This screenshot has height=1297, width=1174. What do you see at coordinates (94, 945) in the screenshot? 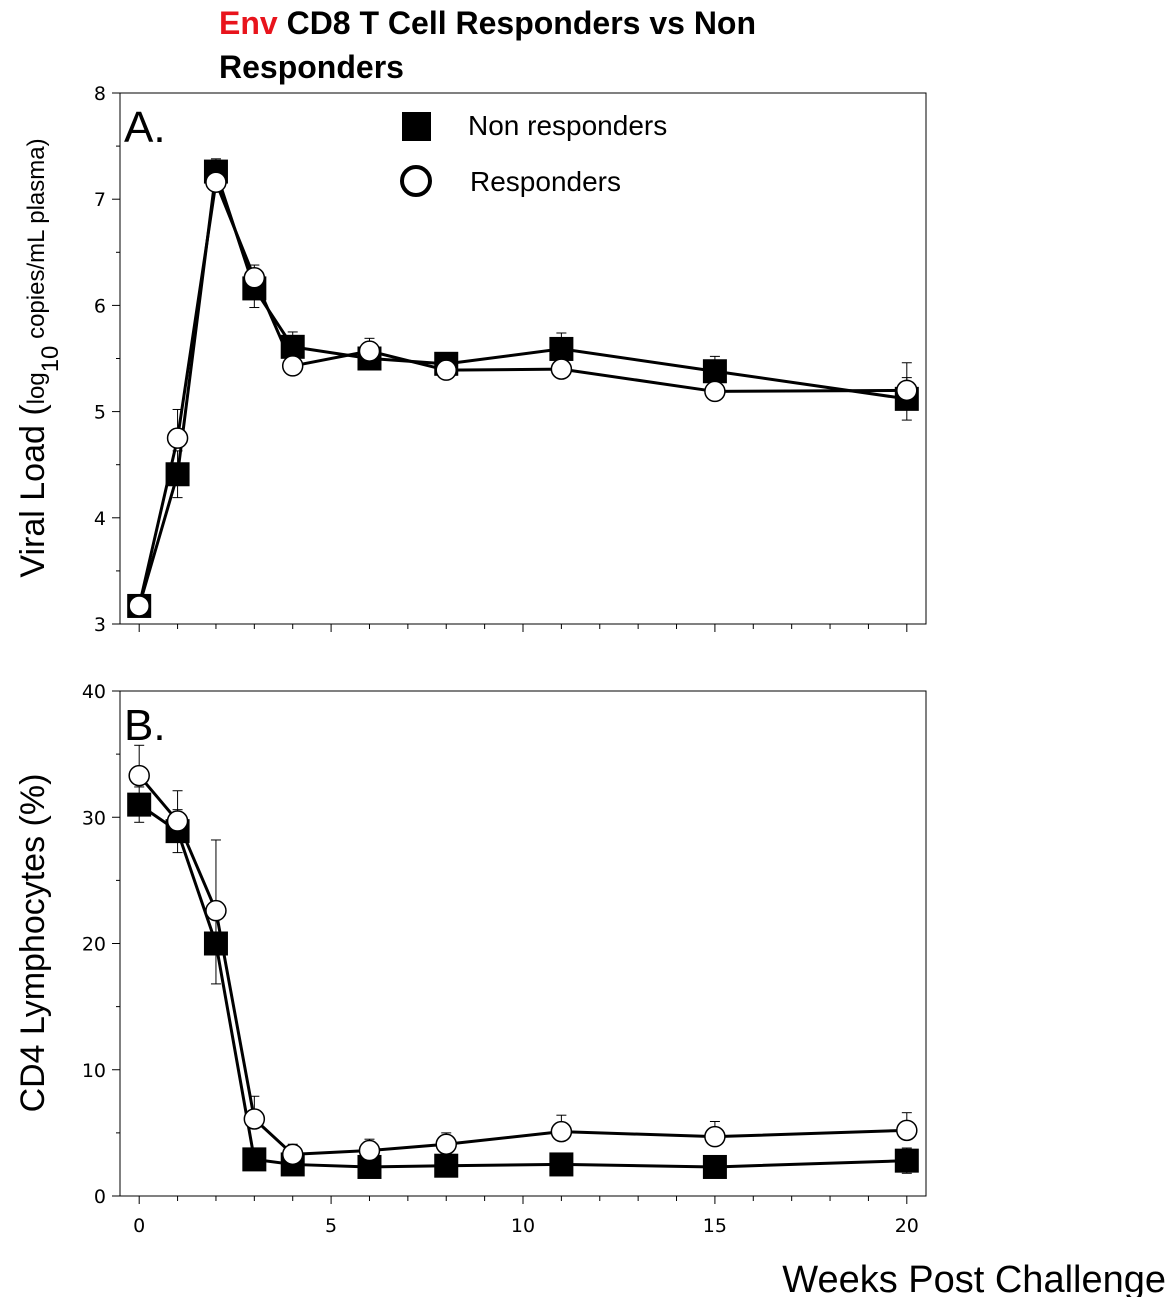
I see `y-tick-label: 20` at bounding box center [94, 945].